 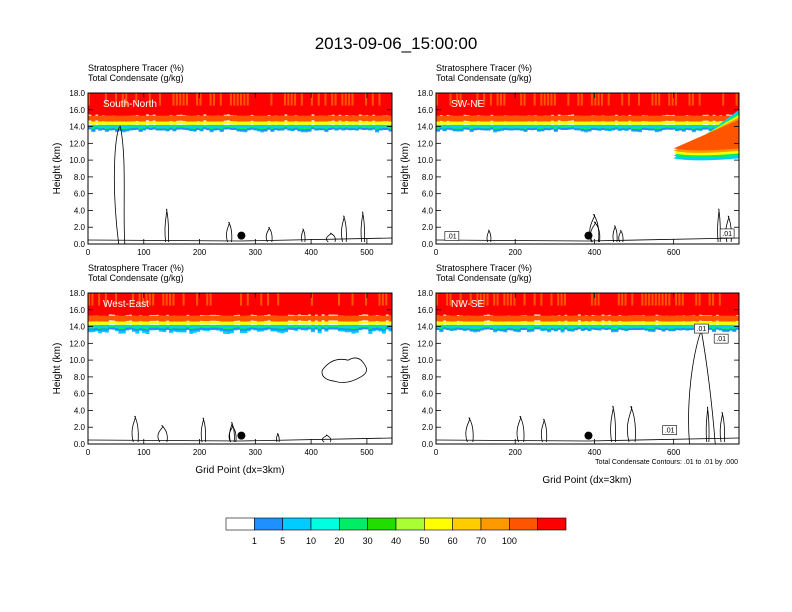 I want to click on header-condensate: Total Condensate (g/kg), so click(x=136, y=278).